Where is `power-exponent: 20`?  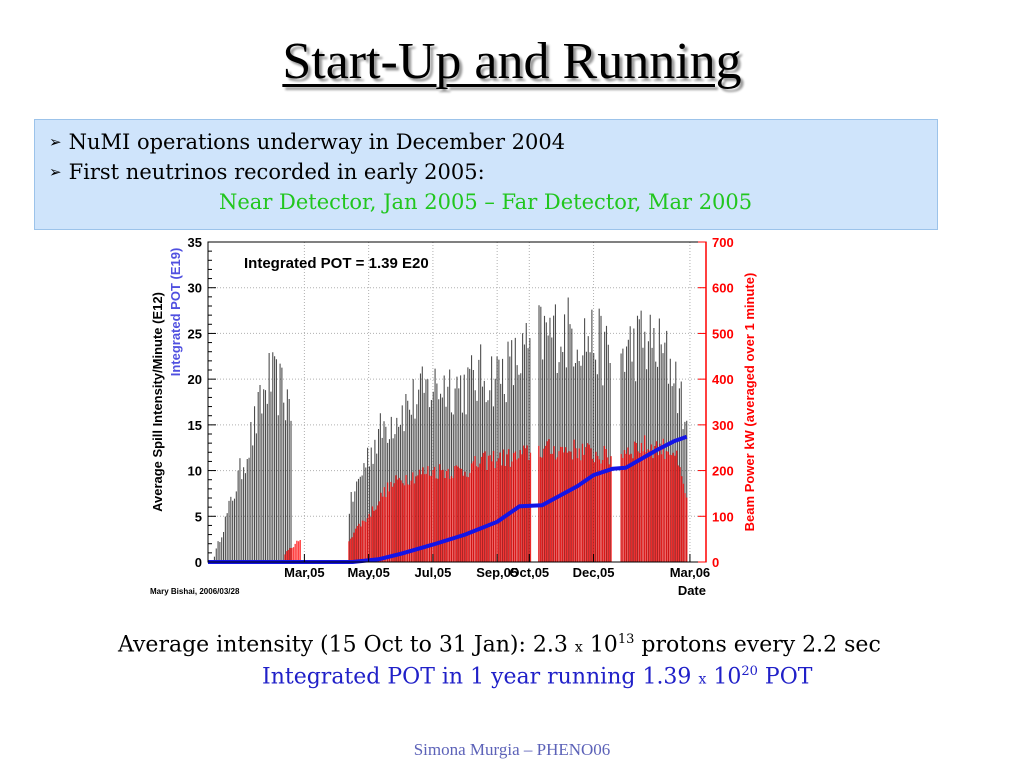 power-exponent: 20 is located at coordinates (749, 671).